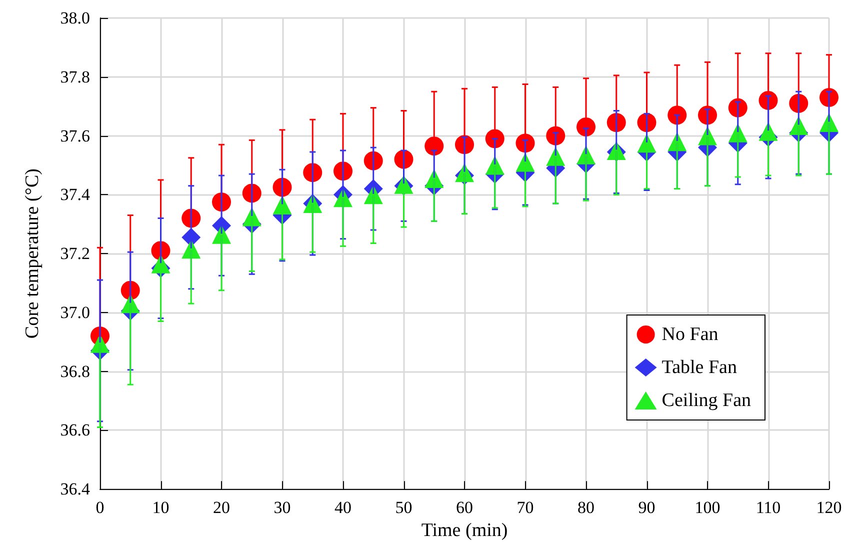  What do you see at coordinates (75, 76) in the screenshot?
I see `y-tick-label: 37.8` at bounding box center [75, 76].